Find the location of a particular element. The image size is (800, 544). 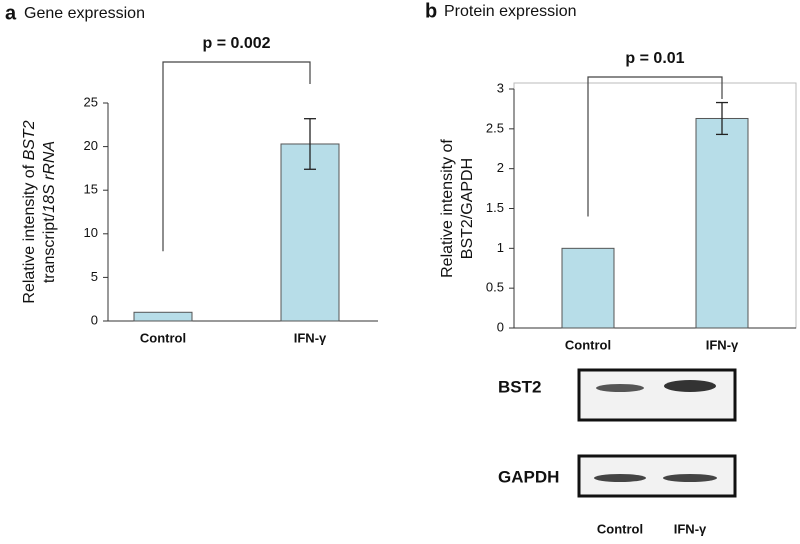

y-axis-label-part: BST2 is located at coordinates (29, 140).